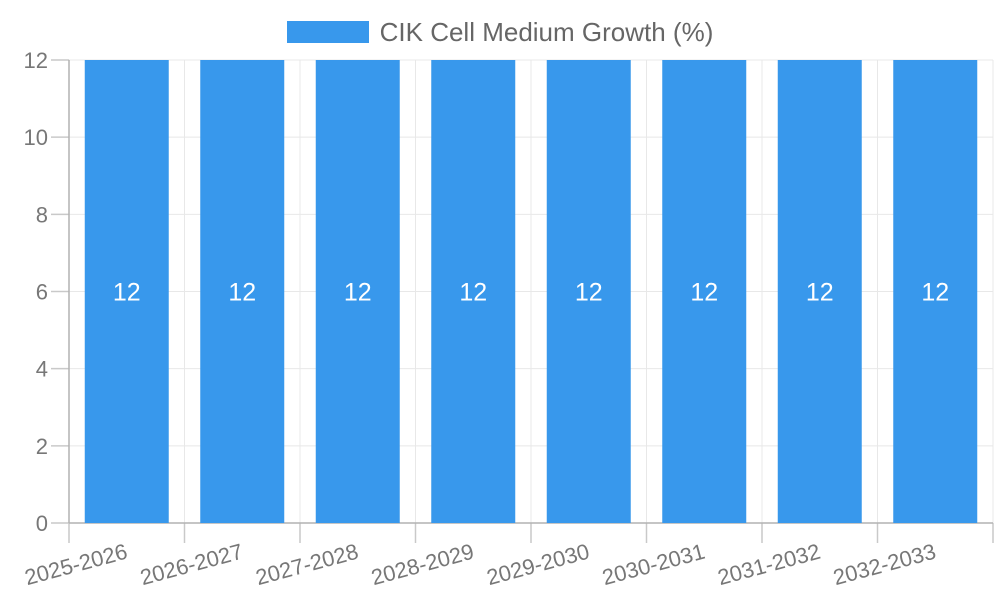 The image size is (1000, 600). I want to click on y-tick-label: 8, so click(42, 214).